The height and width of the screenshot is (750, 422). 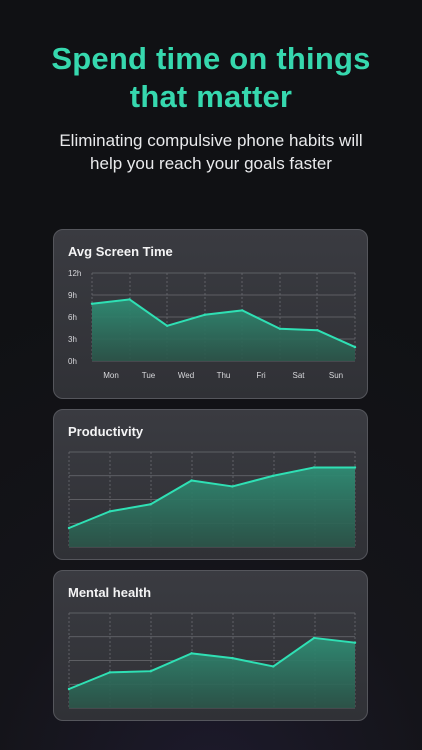 What do you see at coordinates (72, 295) in the screenshot?
I see `y-tick-label: 9h` at bounding box center [72, 295].